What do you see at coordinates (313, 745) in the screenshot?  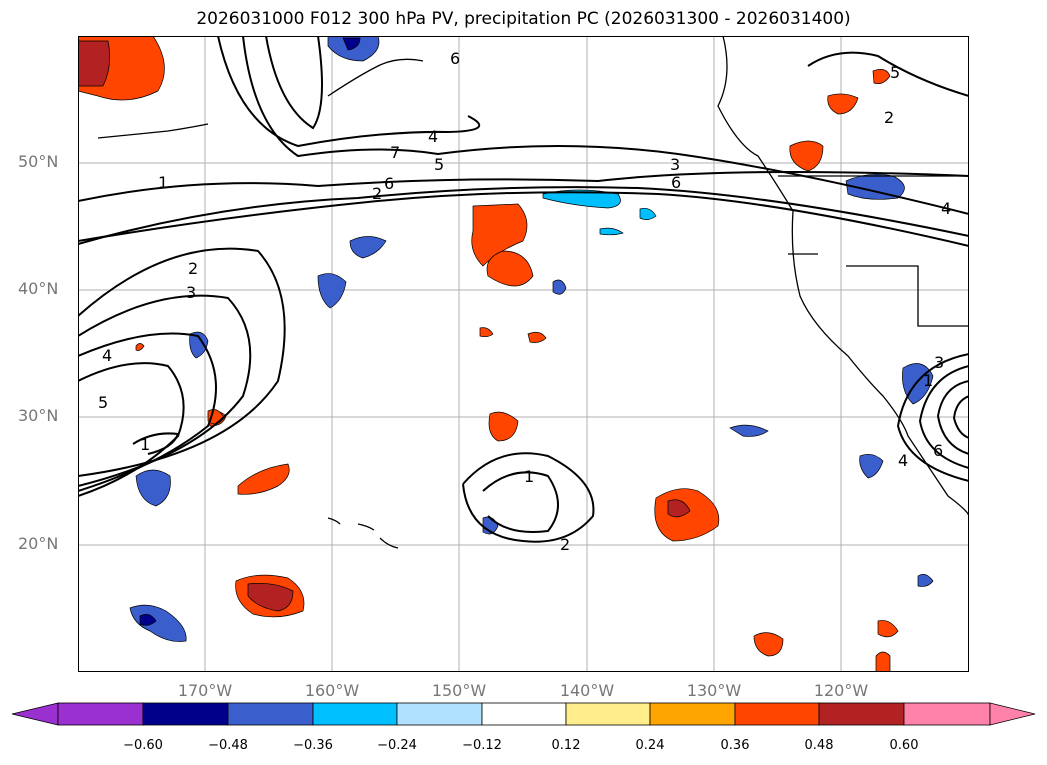 I see `colorbar-tick: −0.36` at bounding box center [313, 745].